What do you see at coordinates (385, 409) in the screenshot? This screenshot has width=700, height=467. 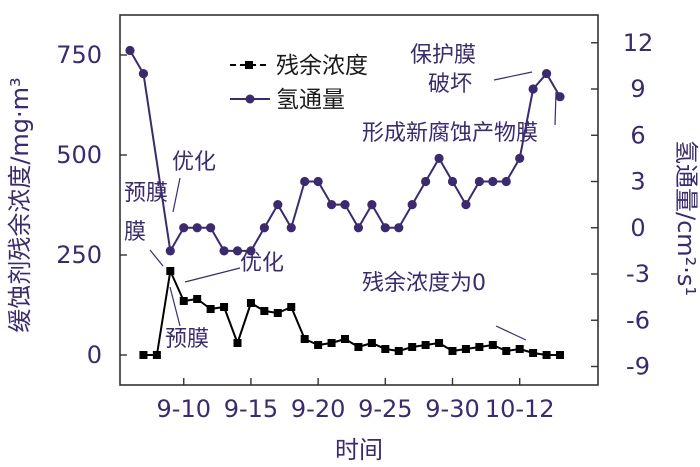 I see `x-tick-label-3: 9-25` at bounding box center [385, 409].